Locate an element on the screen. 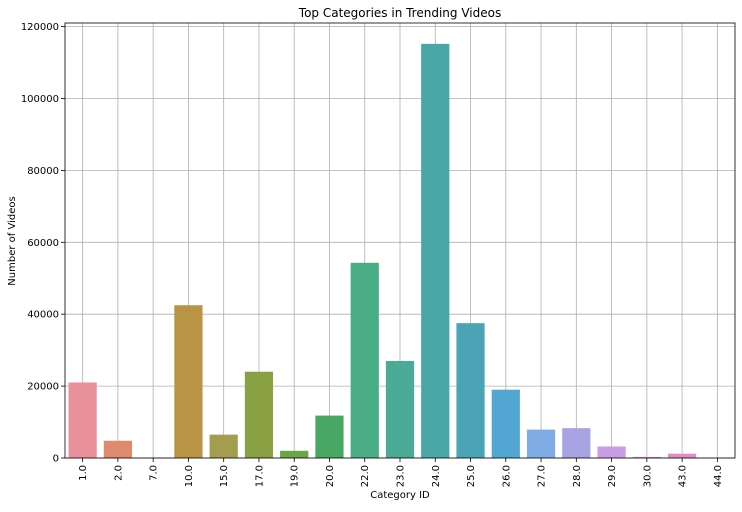  x-tick-label: 2.0 is located at coordinates (118, 473).